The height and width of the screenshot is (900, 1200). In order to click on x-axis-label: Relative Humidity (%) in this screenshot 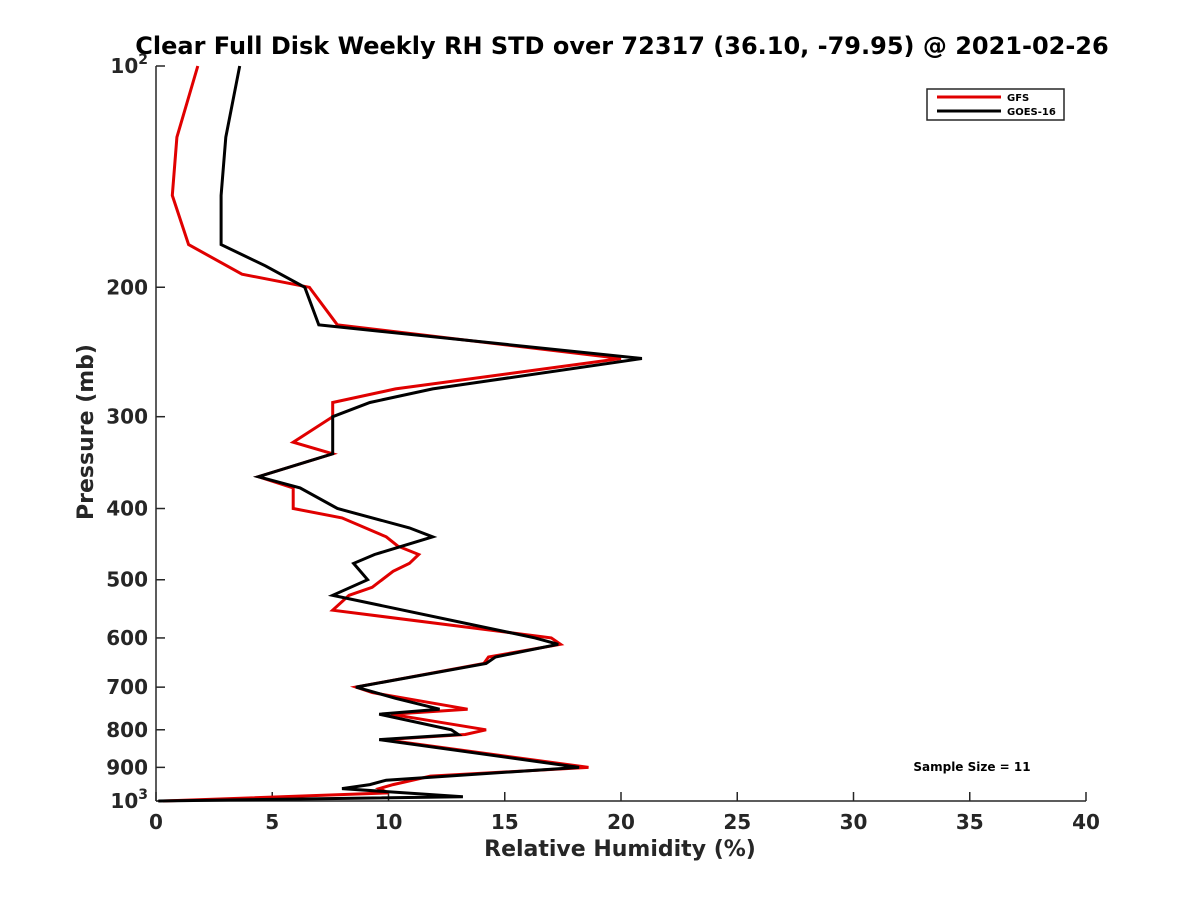, I will do `click(620, 849)`.